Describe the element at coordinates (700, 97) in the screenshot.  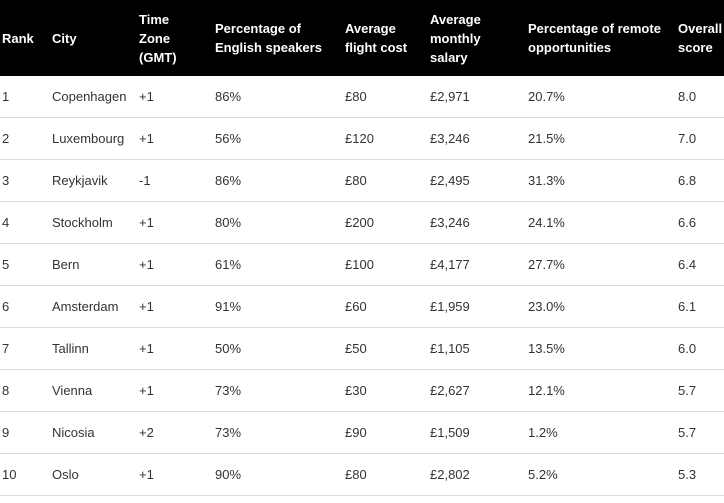
I see `table-cell: 8.0` at that location.